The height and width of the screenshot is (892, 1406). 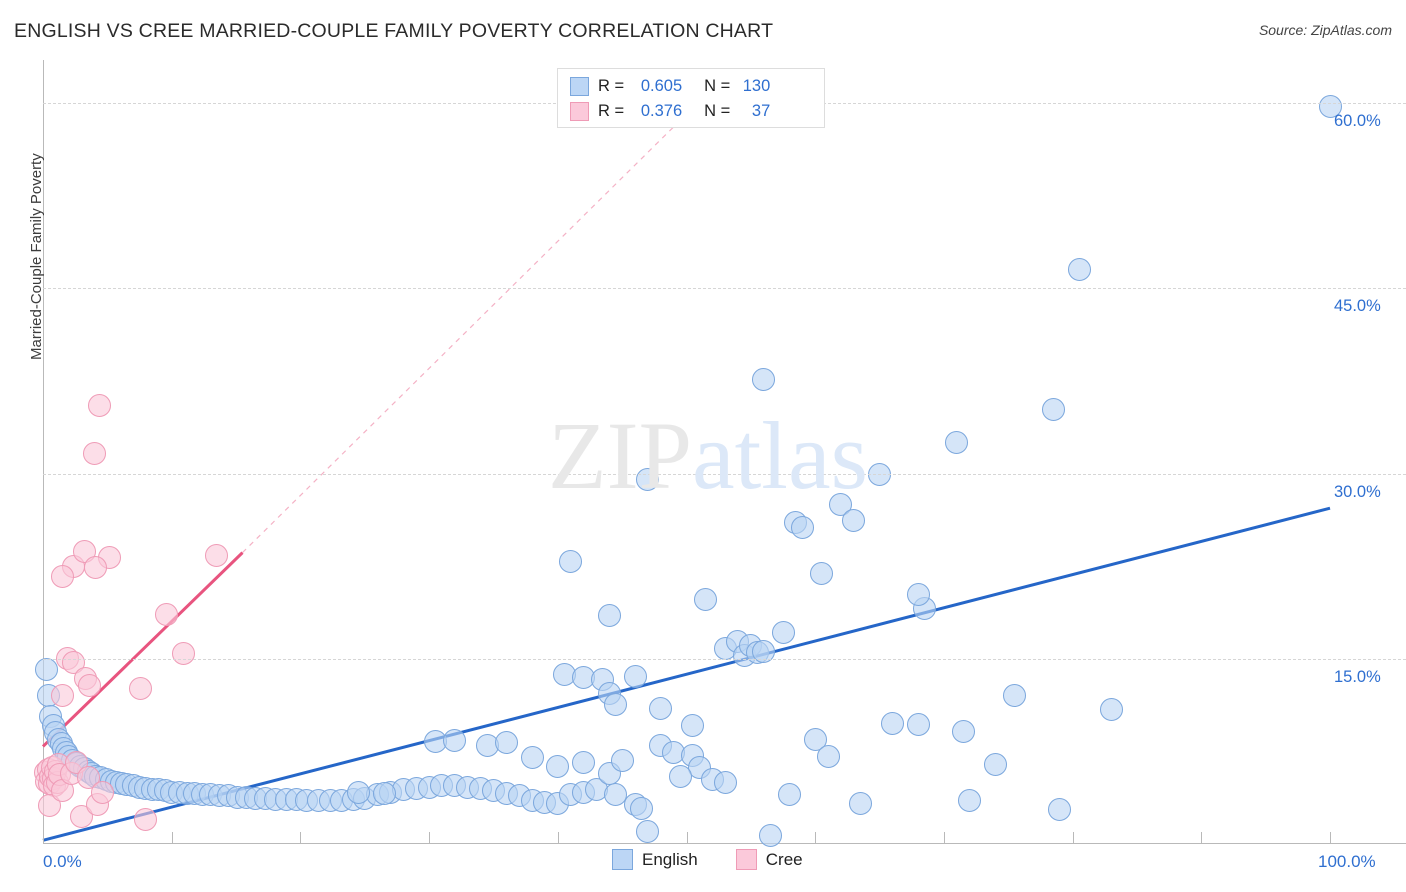 What do you see at coordinates (661, 111) in the screenshot?
I see `cree-r-value: 0.376` at bounding box center [661, 111].